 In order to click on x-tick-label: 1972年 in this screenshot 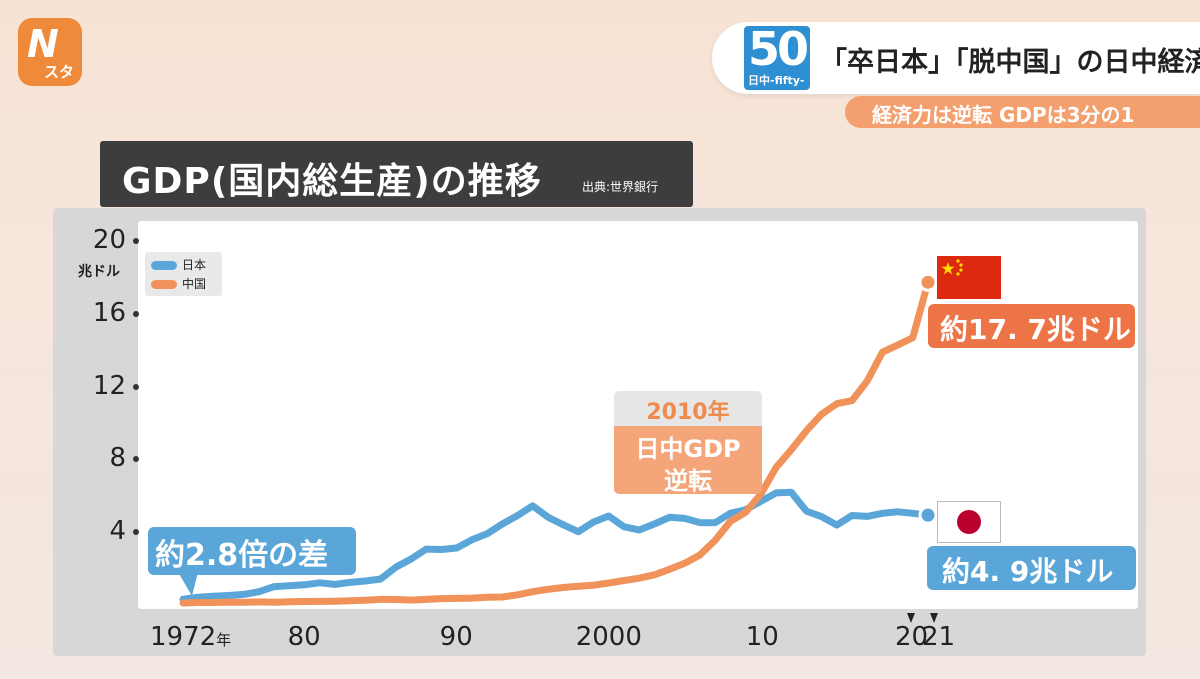, I will do `click(191, 637)`.